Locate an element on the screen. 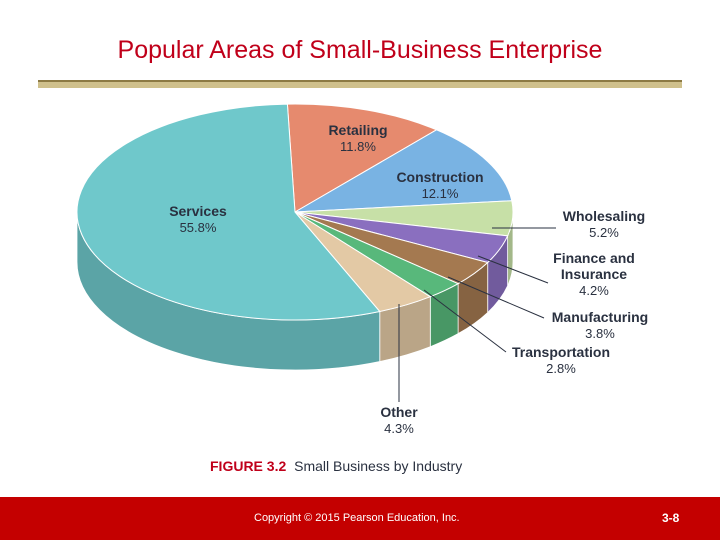 The height and width of the screenshot is (540, 720). figure-number: FIGURE 3.2 is located at coordinates (248, 466).